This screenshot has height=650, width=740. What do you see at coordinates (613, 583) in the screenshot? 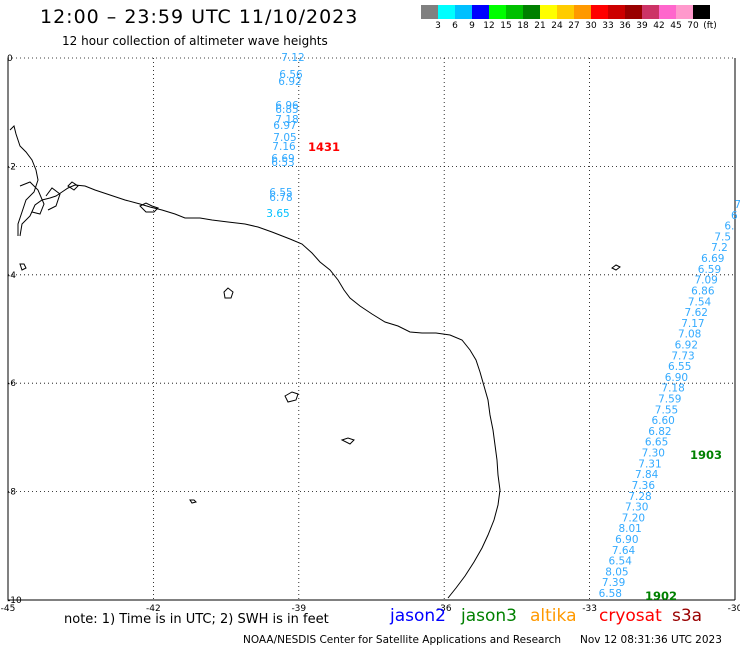
I see `wave-height-label: 7.39` at bounding box center [613, 583].